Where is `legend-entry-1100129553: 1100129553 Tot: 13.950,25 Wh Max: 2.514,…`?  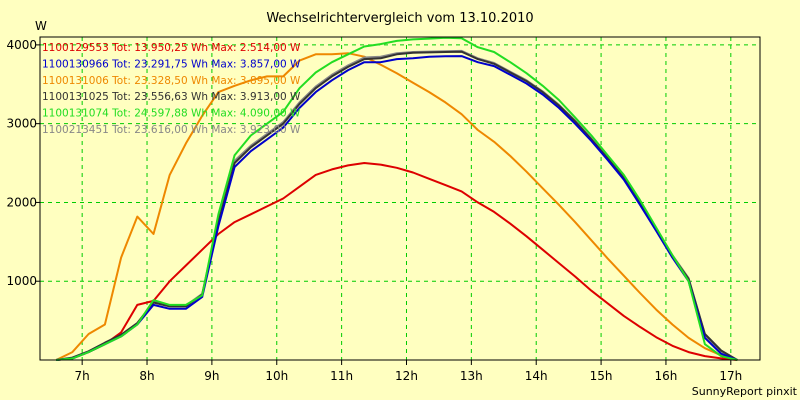
legend-entry-1100129553: 1100129553 Tot: 13.950,25 Wh Max: 2.514,… is located at coordinates (171, 48).